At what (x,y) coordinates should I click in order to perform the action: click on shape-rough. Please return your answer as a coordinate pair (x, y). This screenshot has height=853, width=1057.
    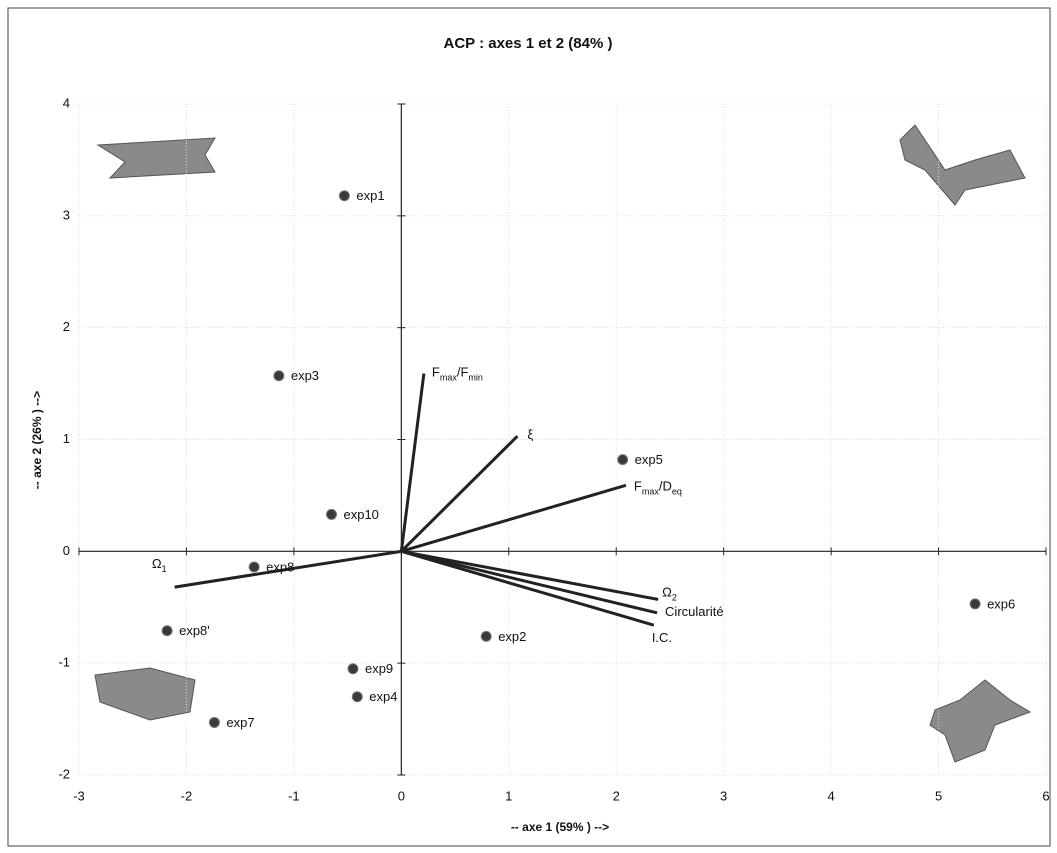
    Looking at the image, I should click on (980, 721).